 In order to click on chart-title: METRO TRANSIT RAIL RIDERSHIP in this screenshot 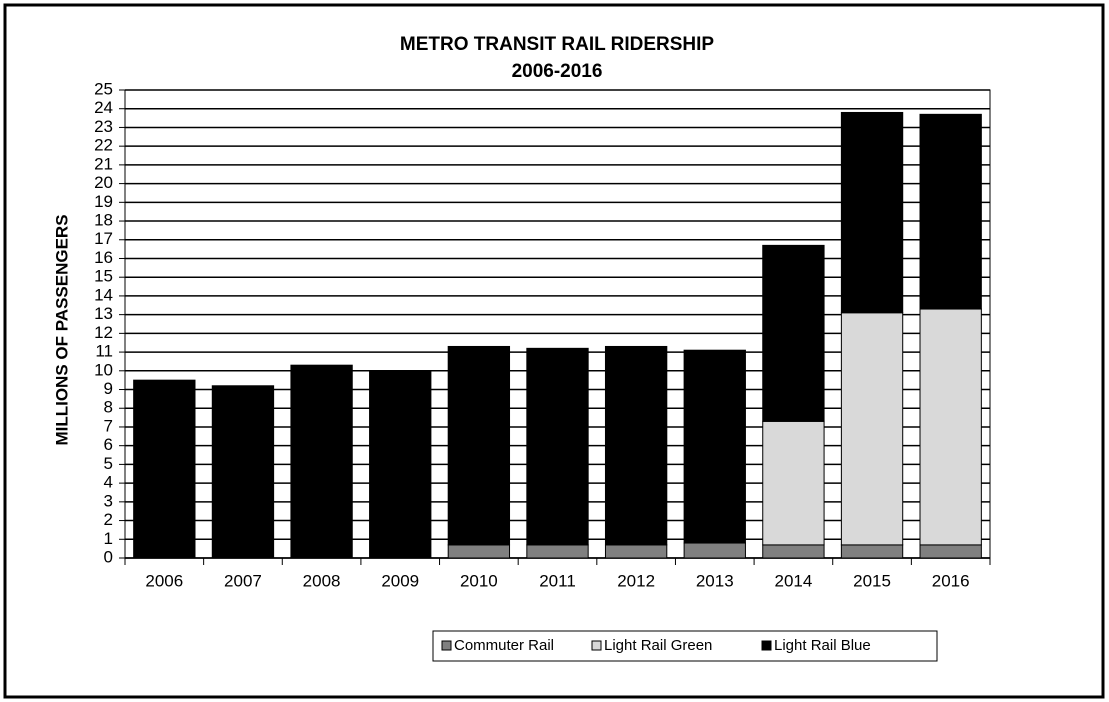, I will do `click(557, 44)`.